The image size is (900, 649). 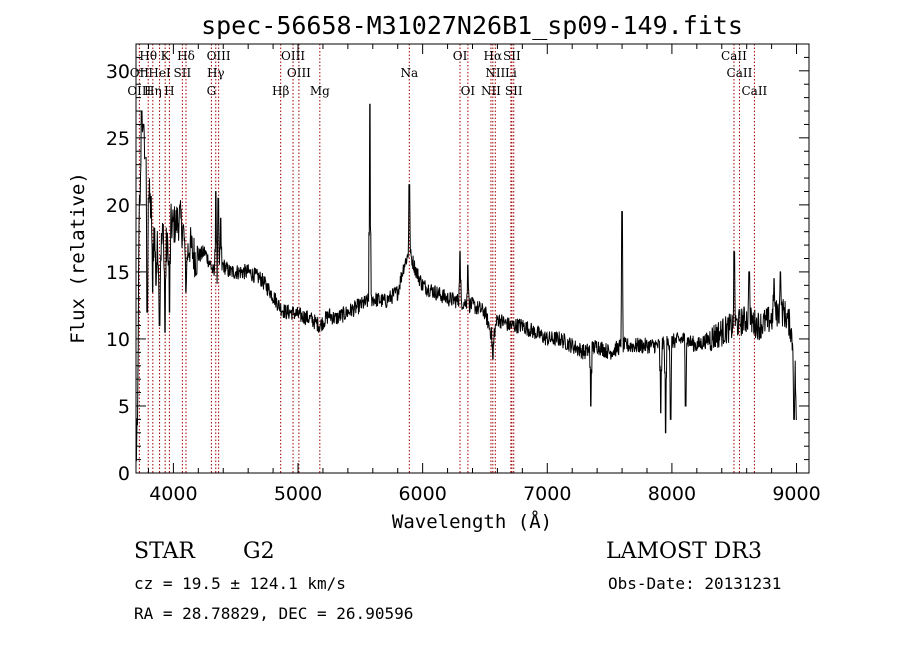 What do you see at coordinates (166, 56) in the screenshot?
I see `spectral-line-label: K` at bounding box center [166, 56].